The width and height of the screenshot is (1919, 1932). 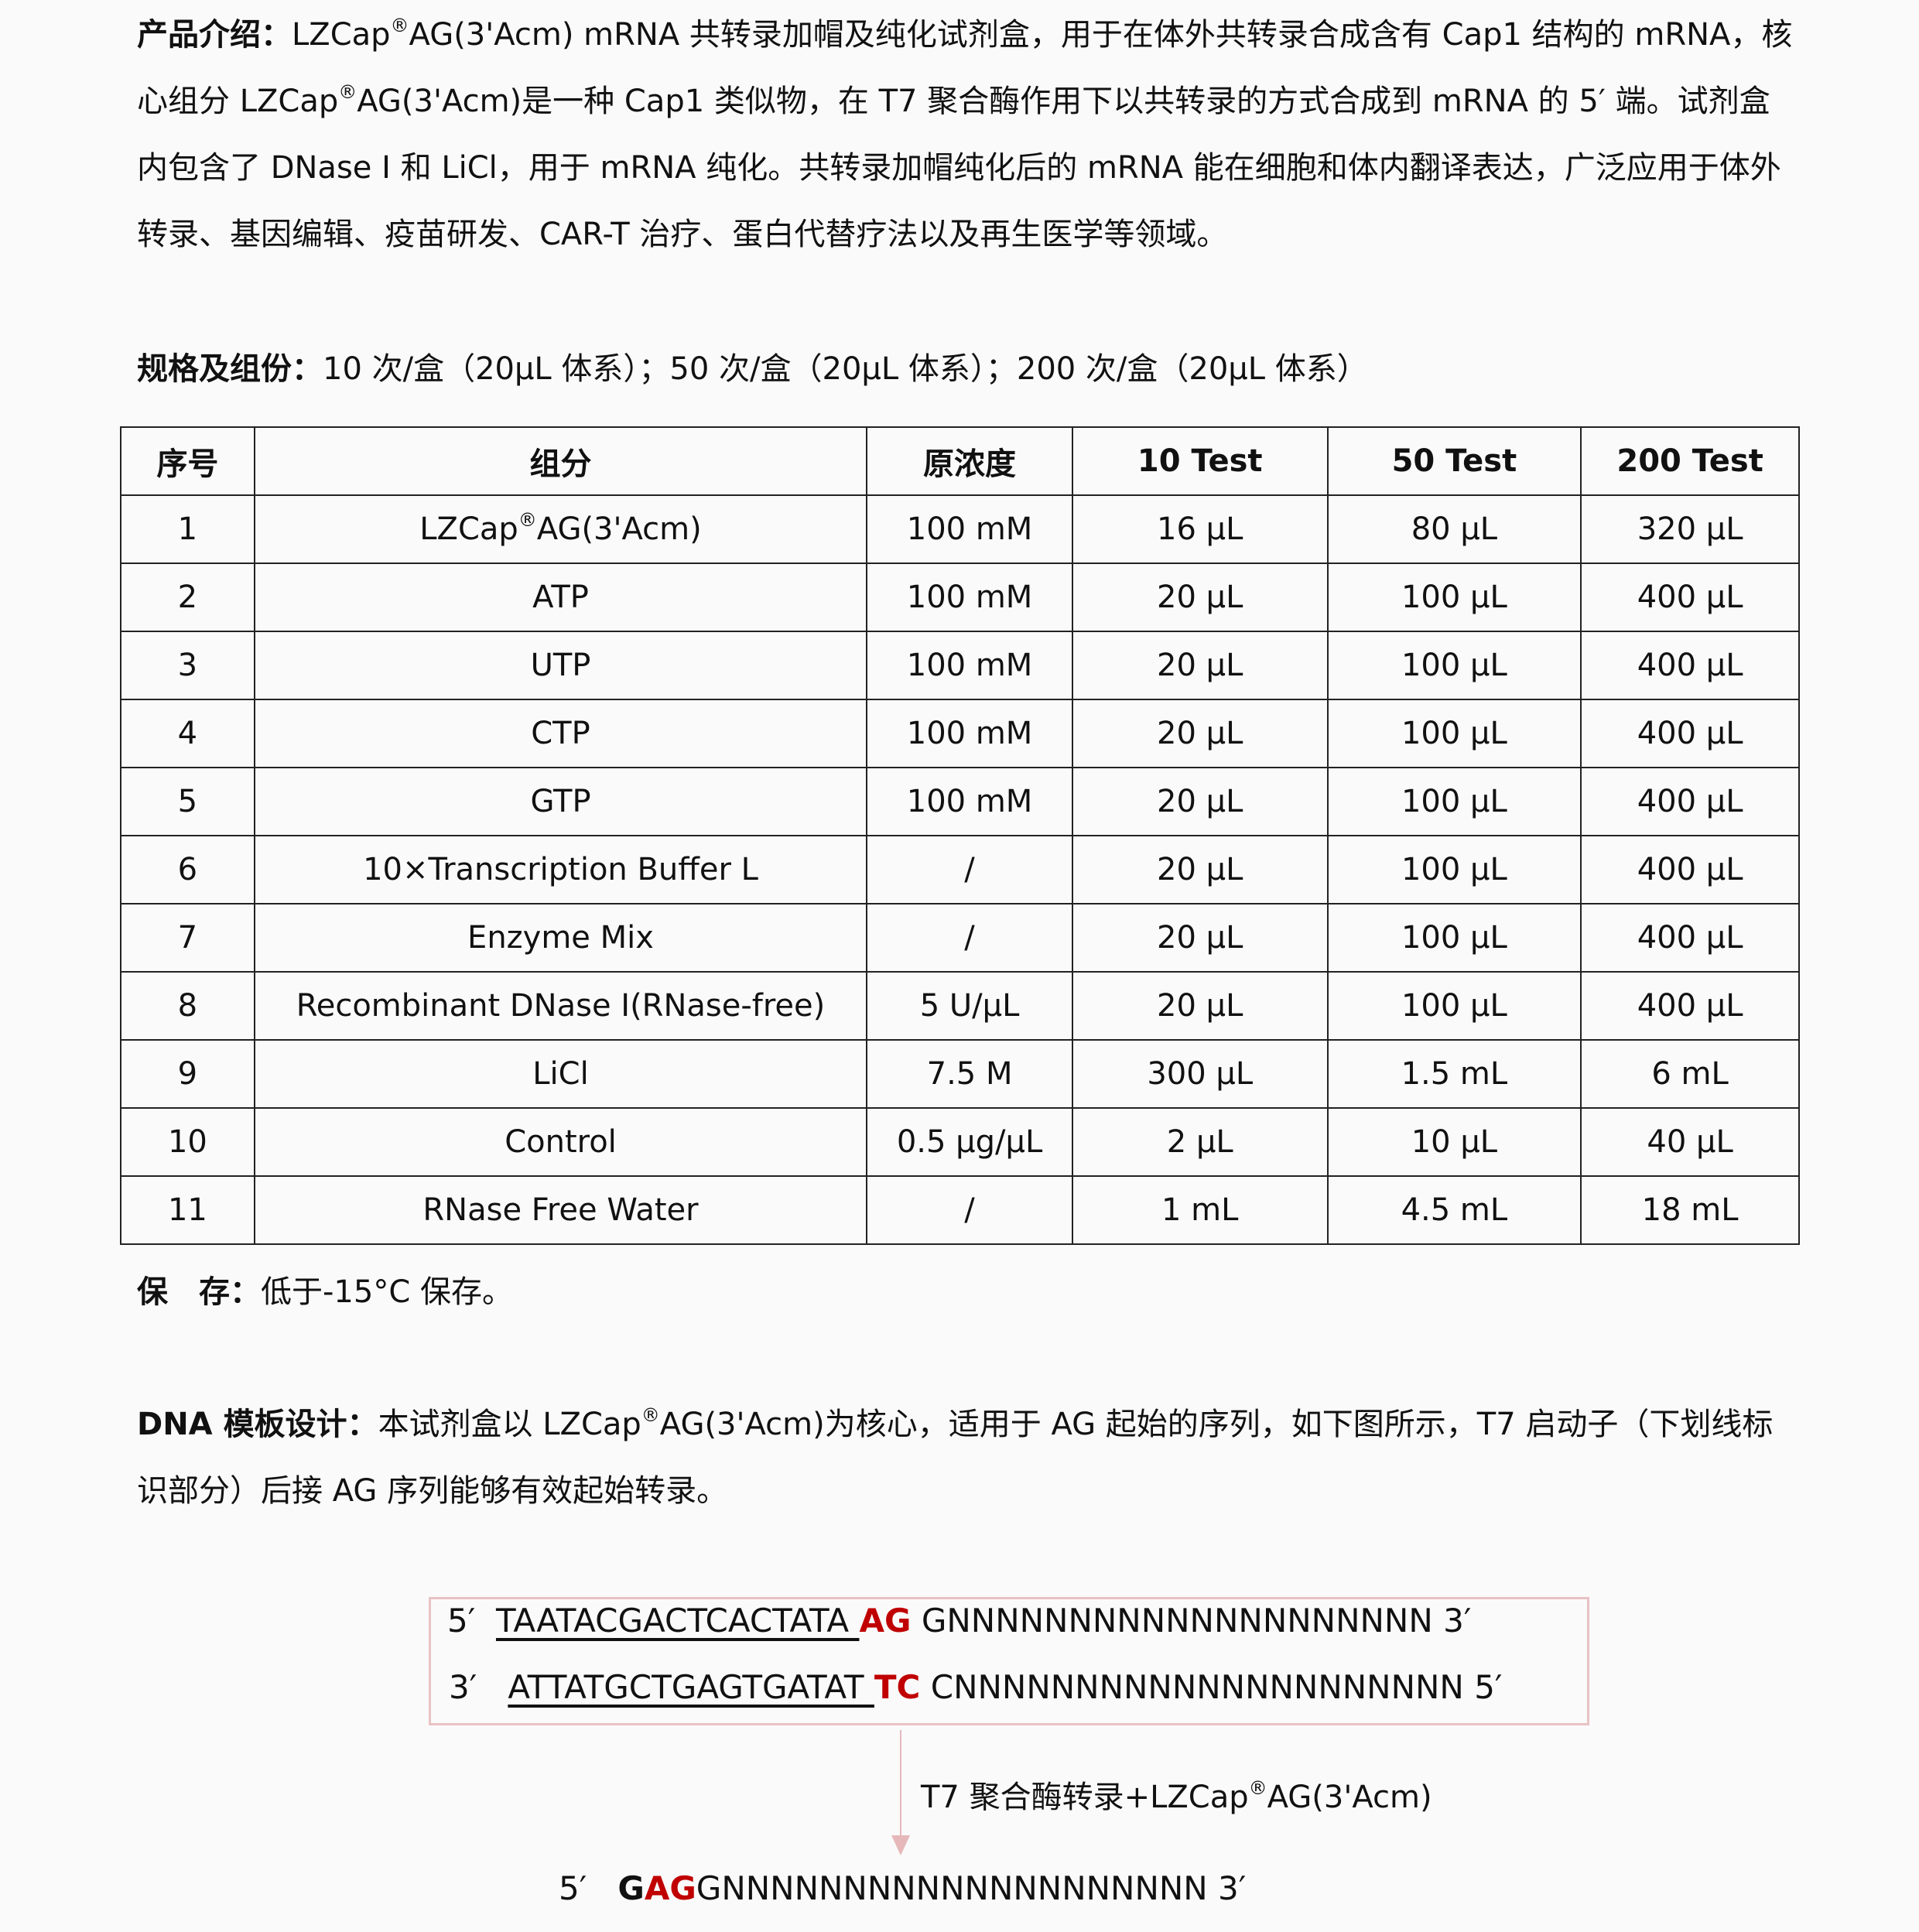 I want to click on table-row: 2 ATP 100 mM 20 μL 100 μL 400 μL, so click(x=960, y=597).